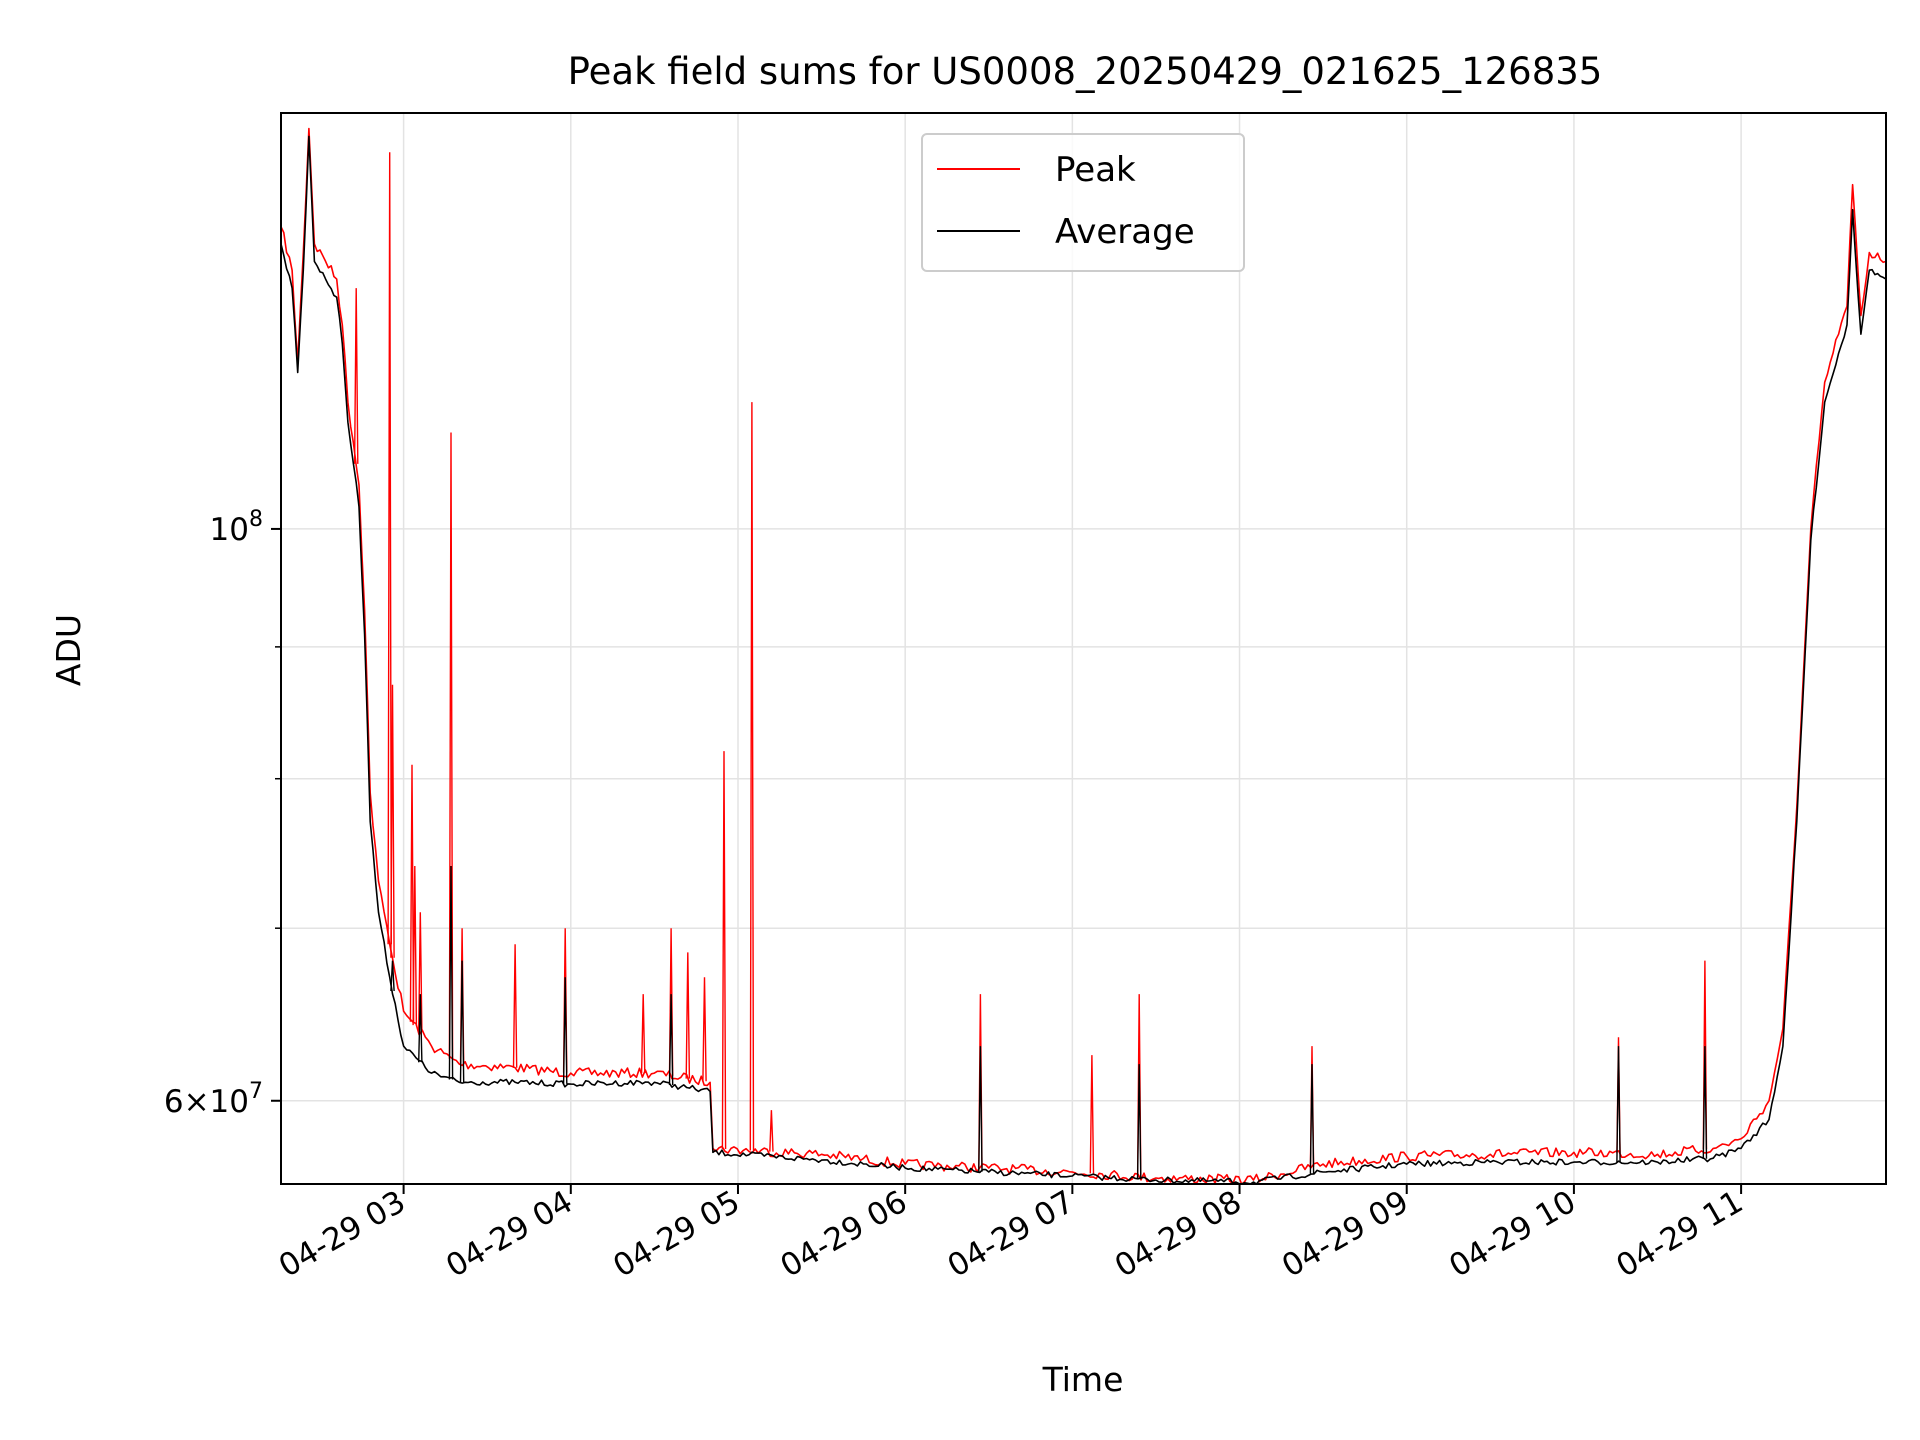  I want to click on y-axis: 108 6×107, so click(222, 813).